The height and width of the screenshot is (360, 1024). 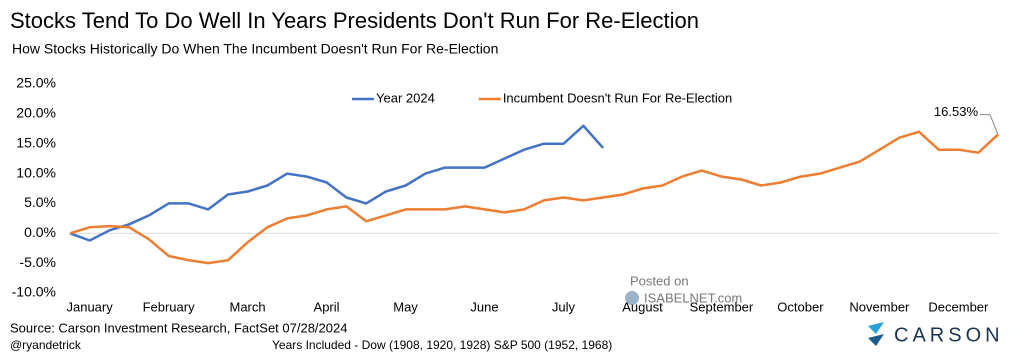 What do you see at coordinates (632, 298) in the screenshot?
I see `watermark-icon` at bounding box center [632, 298].